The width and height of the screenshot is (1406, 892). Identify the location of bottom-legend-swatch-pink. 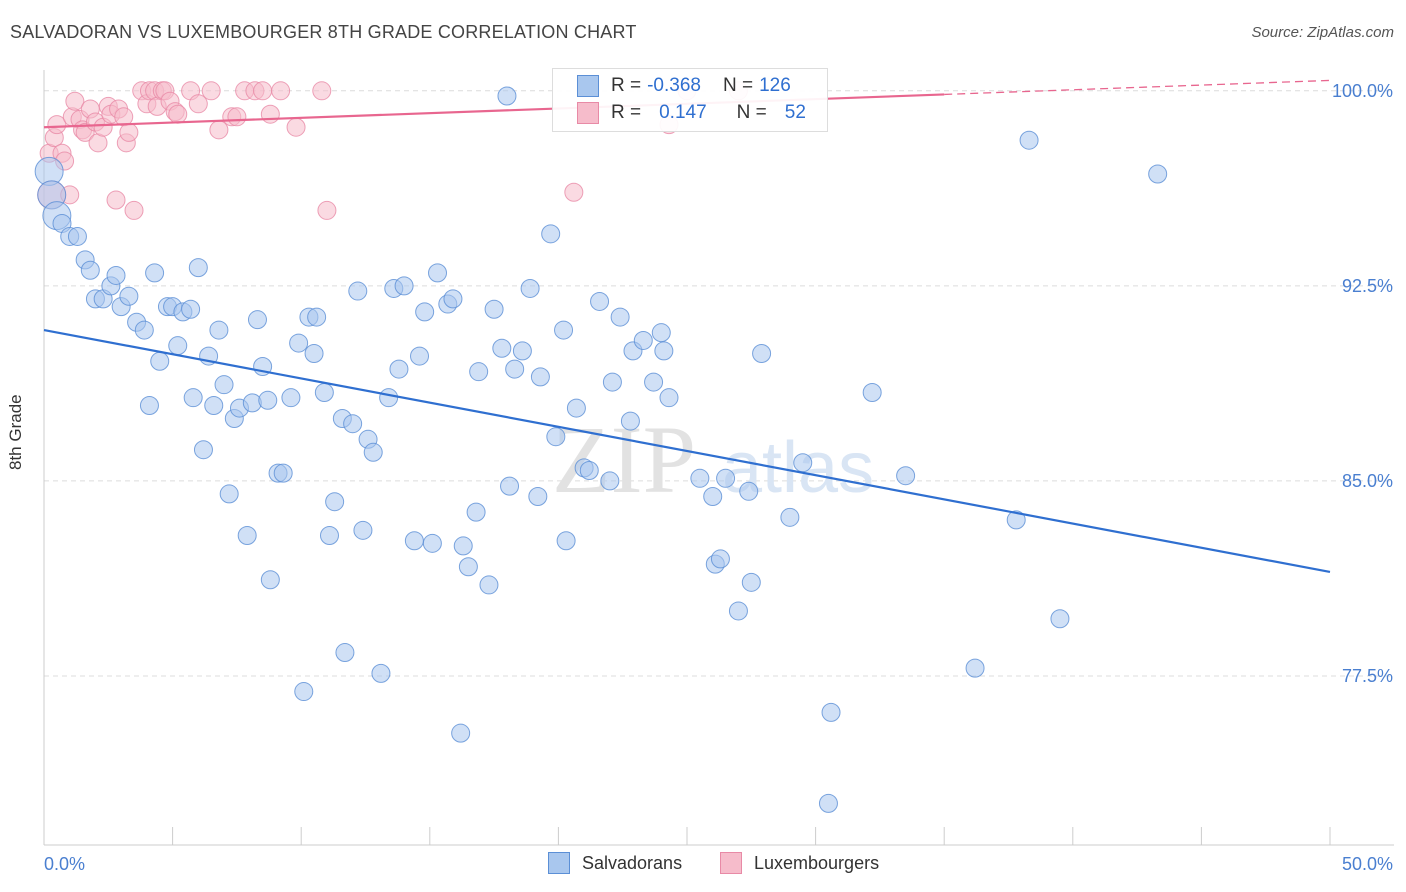
(731, 863).